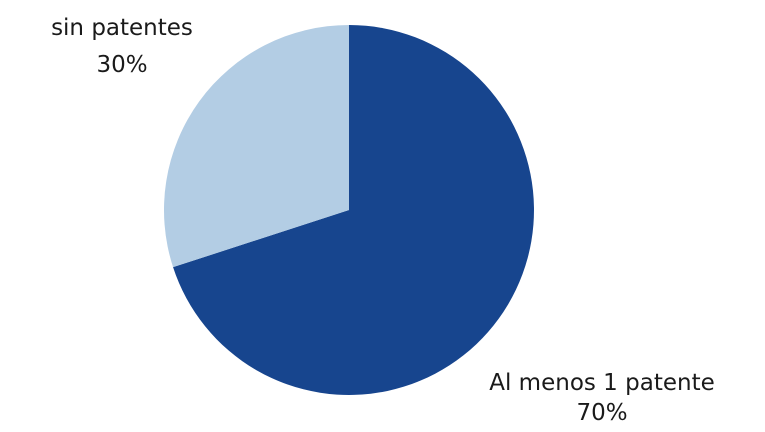 This screenshot has height=432, width=765. I want to click on slice-value-label: 70%, so click(601, 413).